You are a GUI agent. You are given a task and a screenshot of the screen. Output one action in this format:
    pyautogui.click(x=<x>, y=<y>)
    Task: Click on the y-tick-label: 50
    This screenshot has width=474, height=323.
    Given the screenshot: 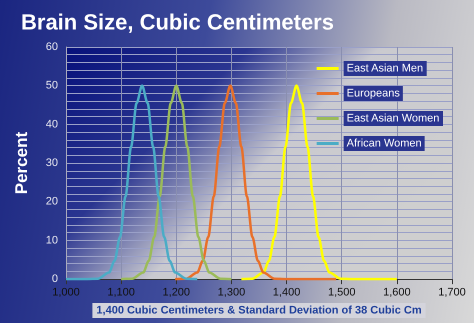 What is the action you would take?
    pyautogui.click(x=52, y=86)
    